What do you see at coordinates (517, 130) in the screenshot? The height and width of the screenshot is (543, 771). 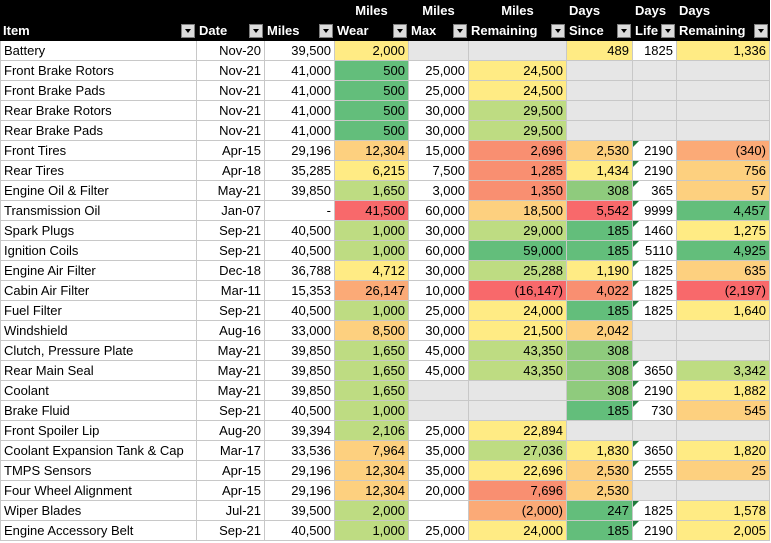 I see `cell-miles-remaining: 29,500` at bounding box center [517, 130].